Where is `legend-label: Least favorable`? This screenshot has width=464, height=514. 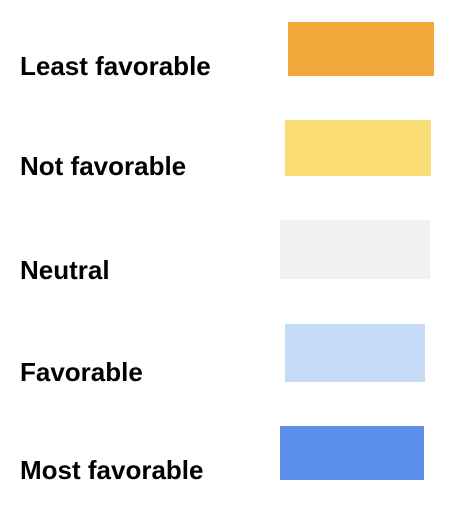
legend-label: Least favorable is located at coordinates (115, 66).